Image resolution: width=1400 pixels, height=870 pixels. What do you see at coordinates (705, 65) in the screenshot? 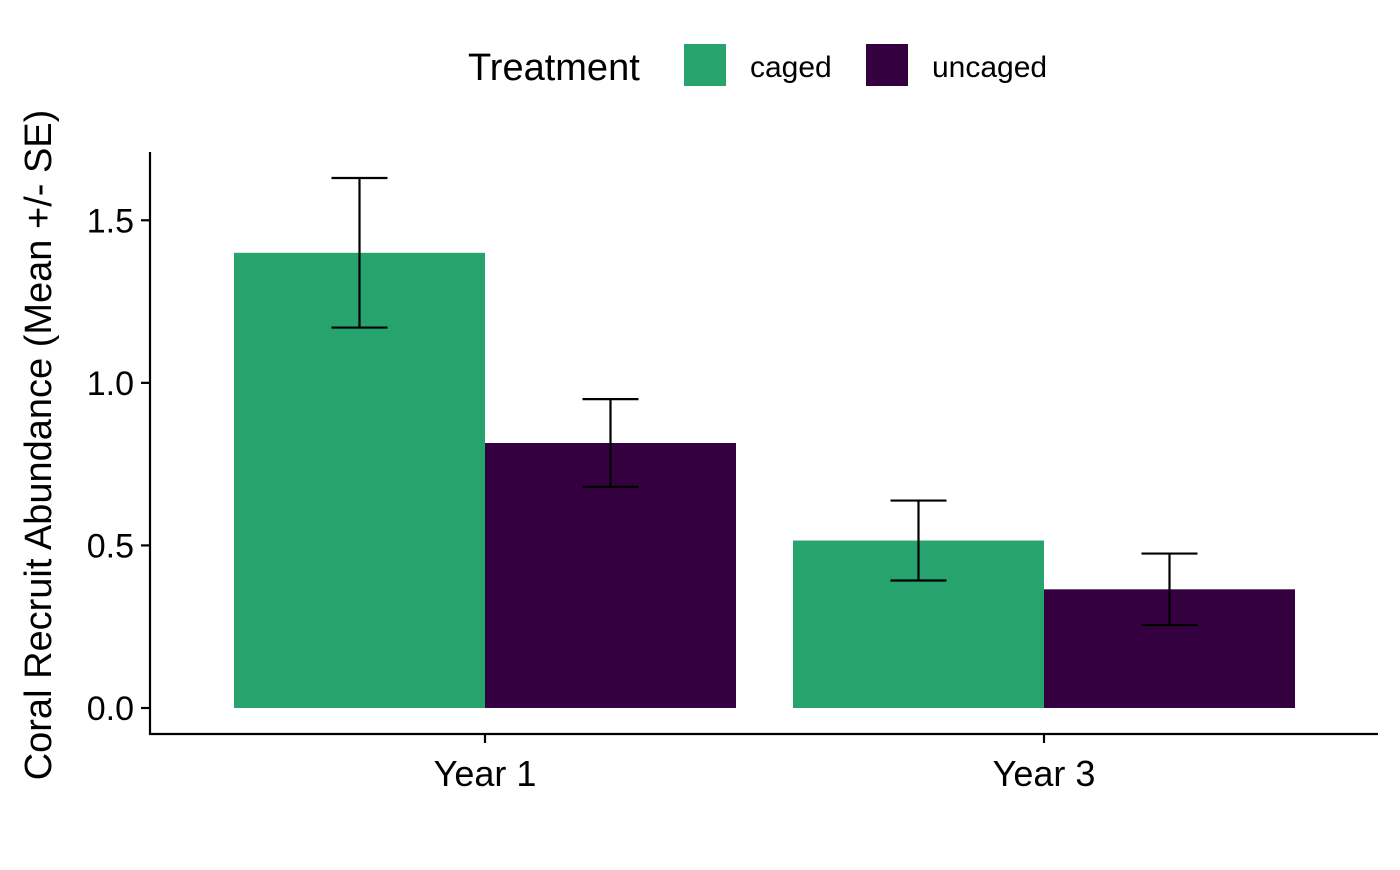
I see `legend-key-caged` at bounding box center [705, 65].